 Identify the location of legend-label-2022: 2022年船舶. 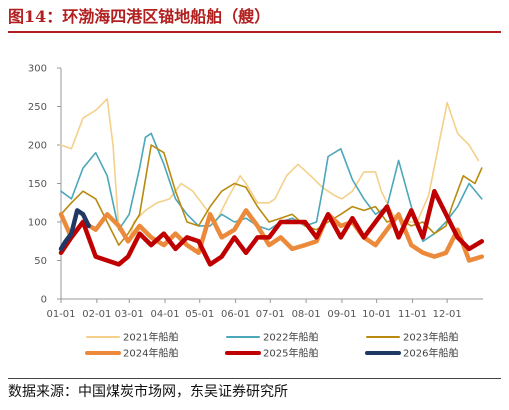
(290, 337).